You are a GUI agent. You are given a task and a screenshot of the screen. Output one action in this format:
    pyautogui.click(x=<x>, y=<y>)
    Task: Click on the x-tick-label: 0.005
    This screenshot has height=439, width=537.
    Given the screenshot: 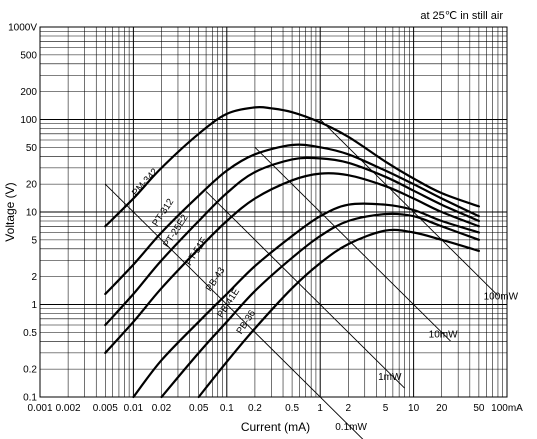 What is the action you would take?
    pyautogui.click(x=105, y=408)
    